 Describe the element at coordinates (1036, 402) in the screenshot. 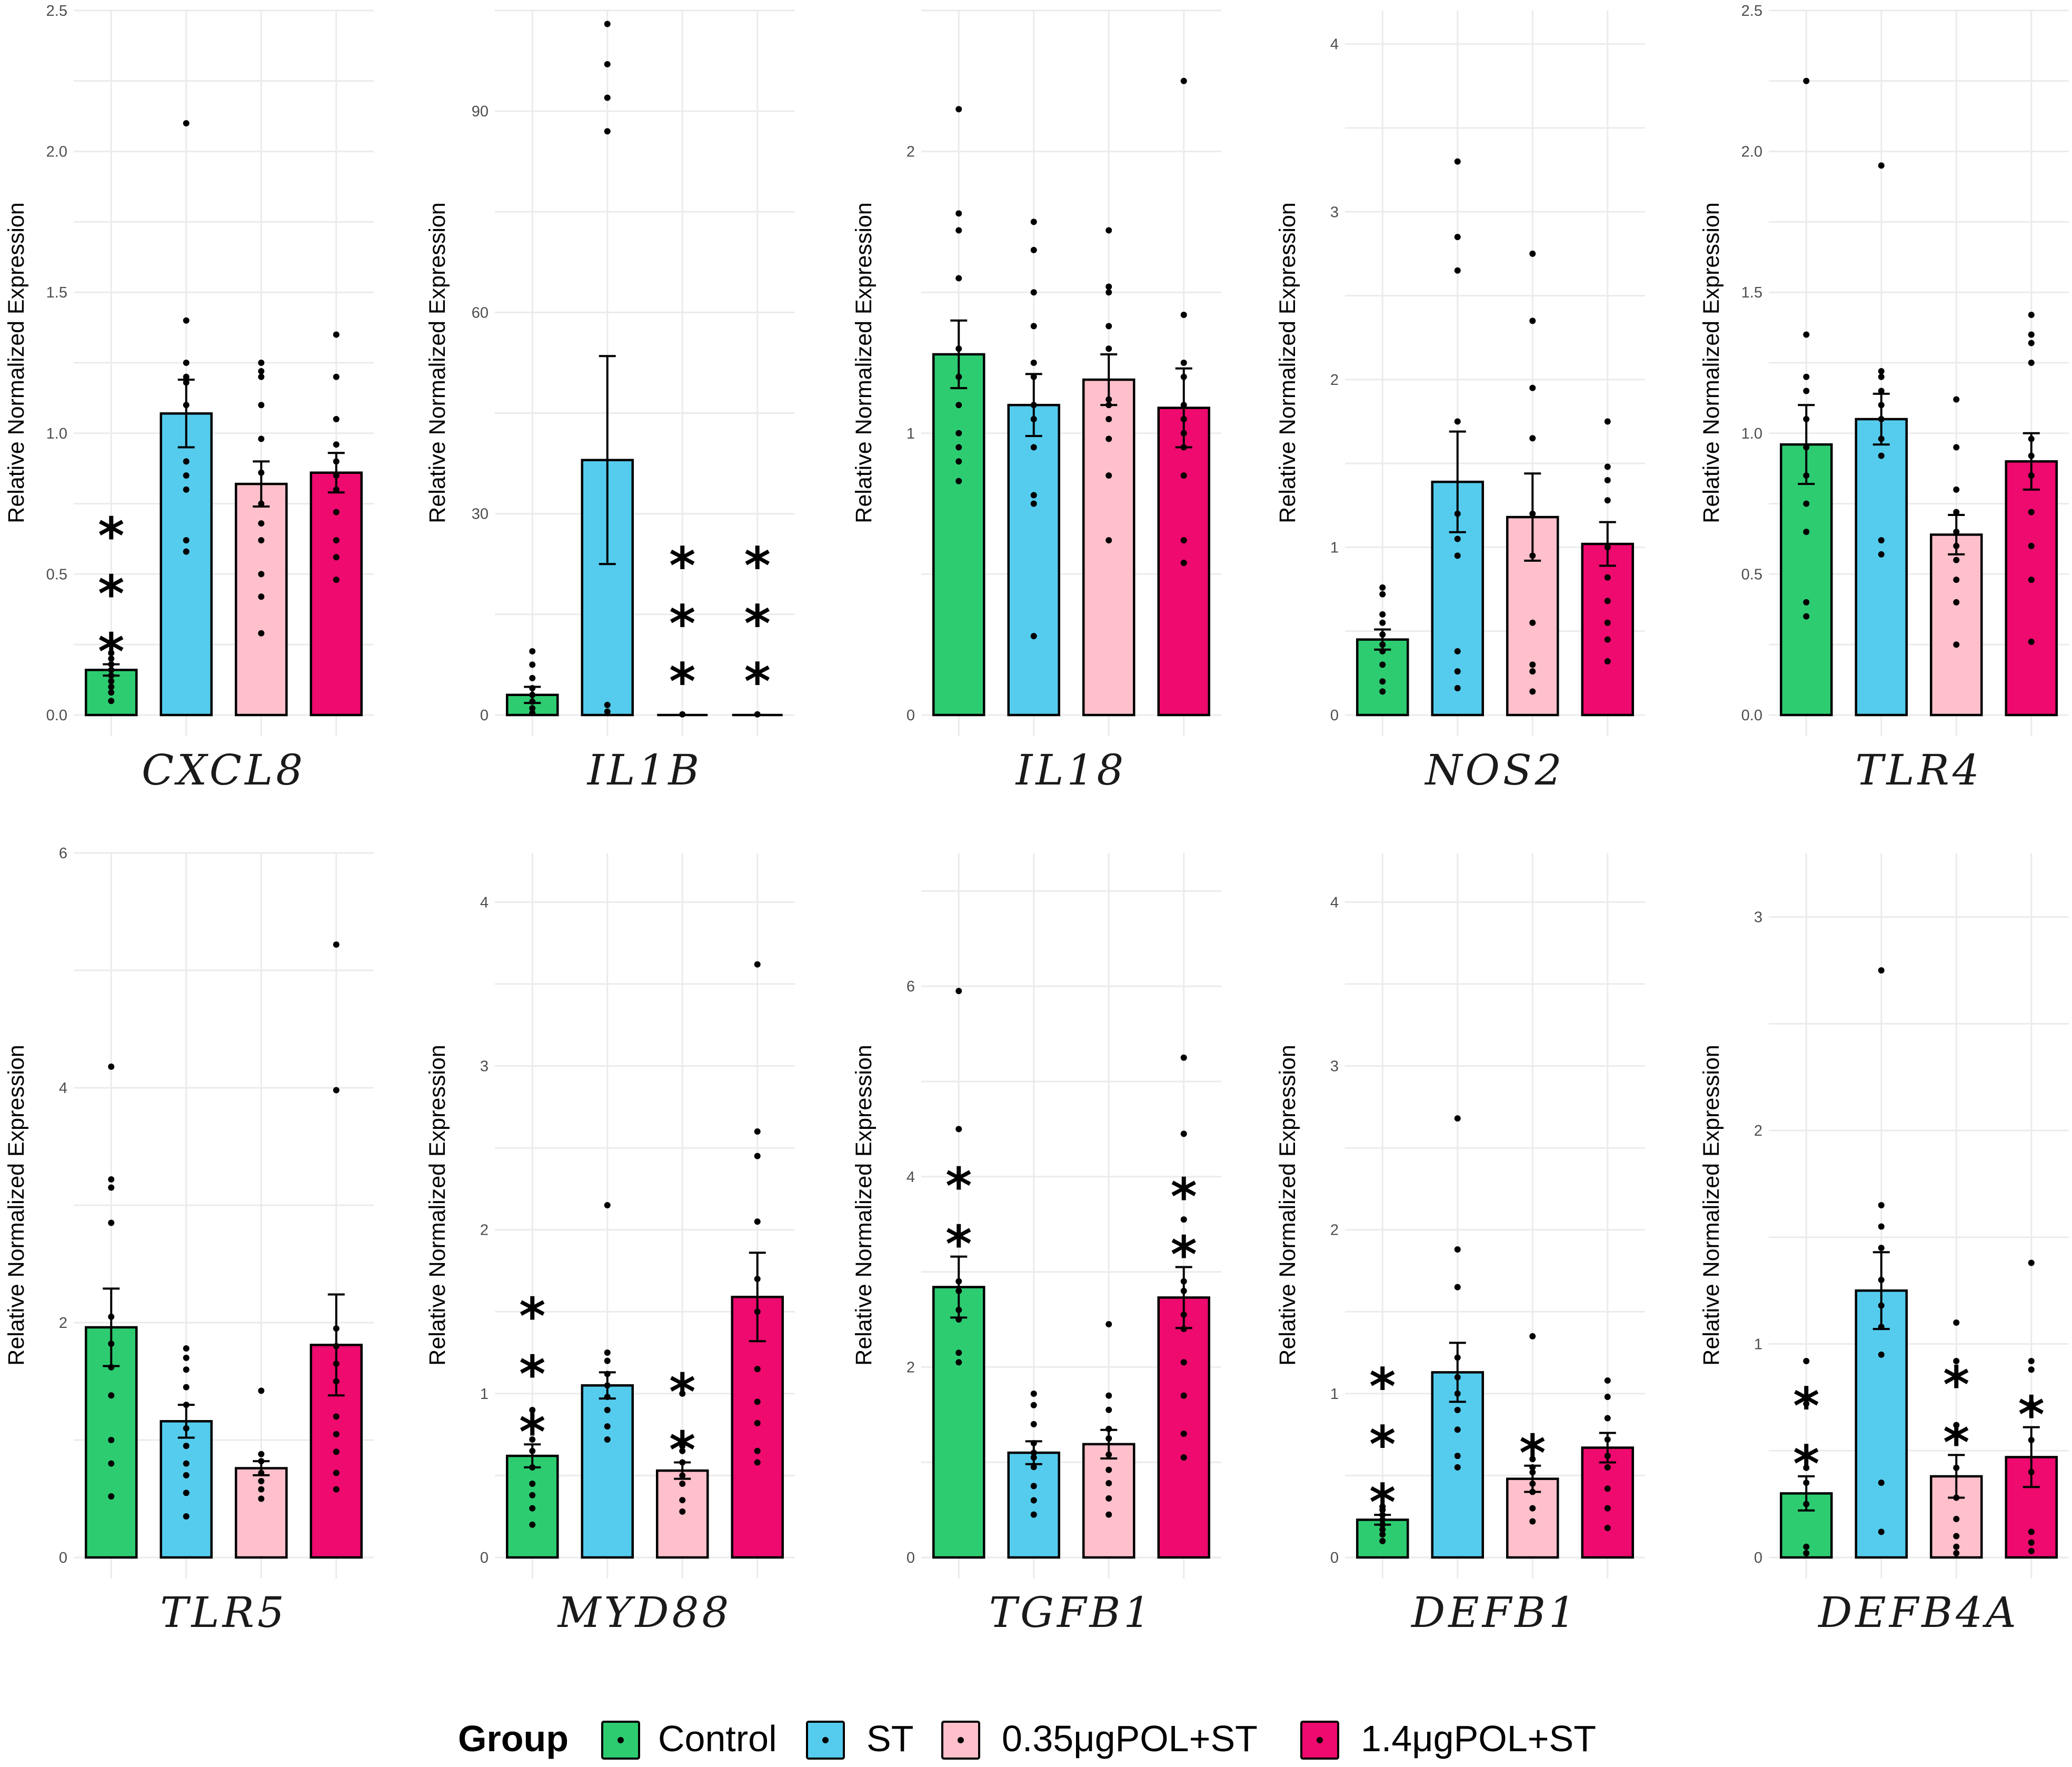

I see `panel-il18: 0 1 2 Relative Normalized Expression IL18` at that location.